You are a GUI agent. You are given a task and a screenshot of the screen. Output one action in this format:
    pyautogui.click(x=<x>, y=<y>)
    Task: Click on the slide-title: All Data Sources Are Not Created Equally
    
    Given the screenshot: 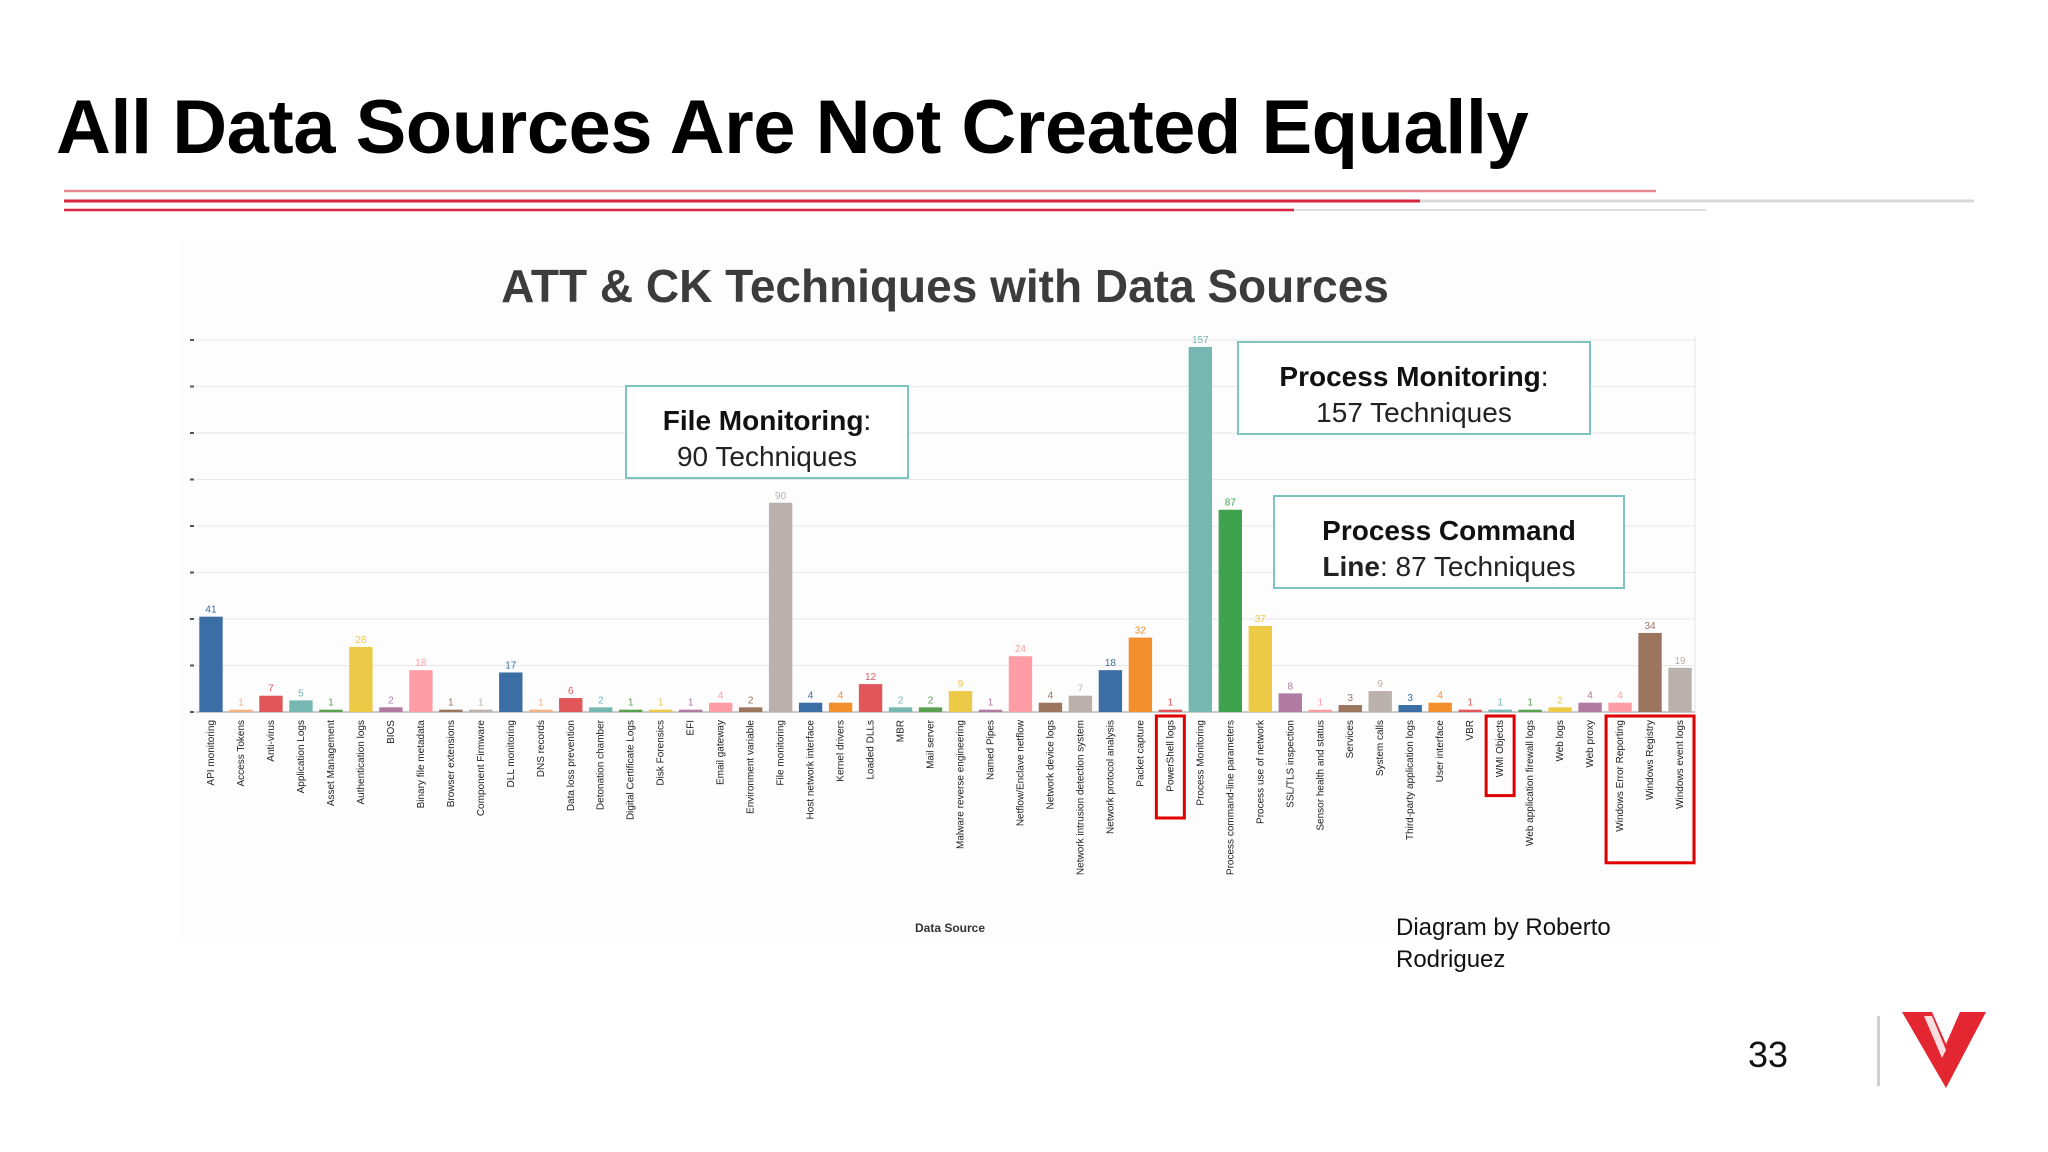 What is the action you would take?
    pyautogui.click(x=792, y=127)
    